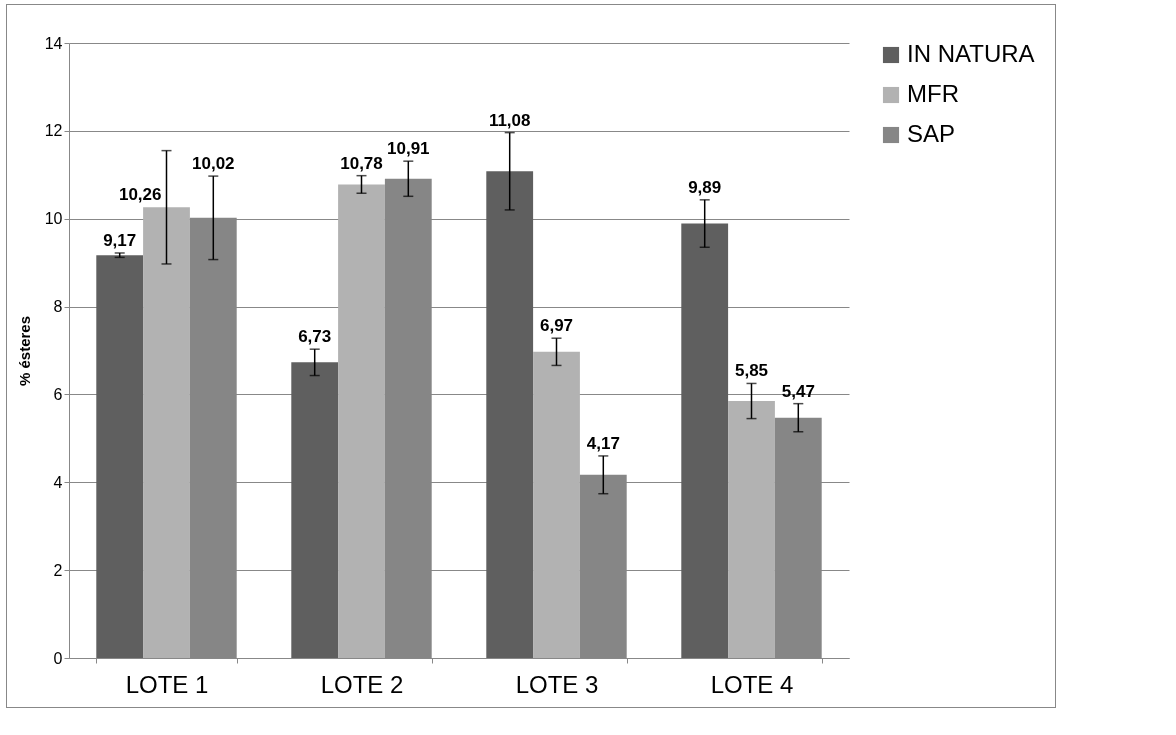  Describe the element at coordinates (798, 391) in the screenshot. I see `data-label: 5,47` at that location.